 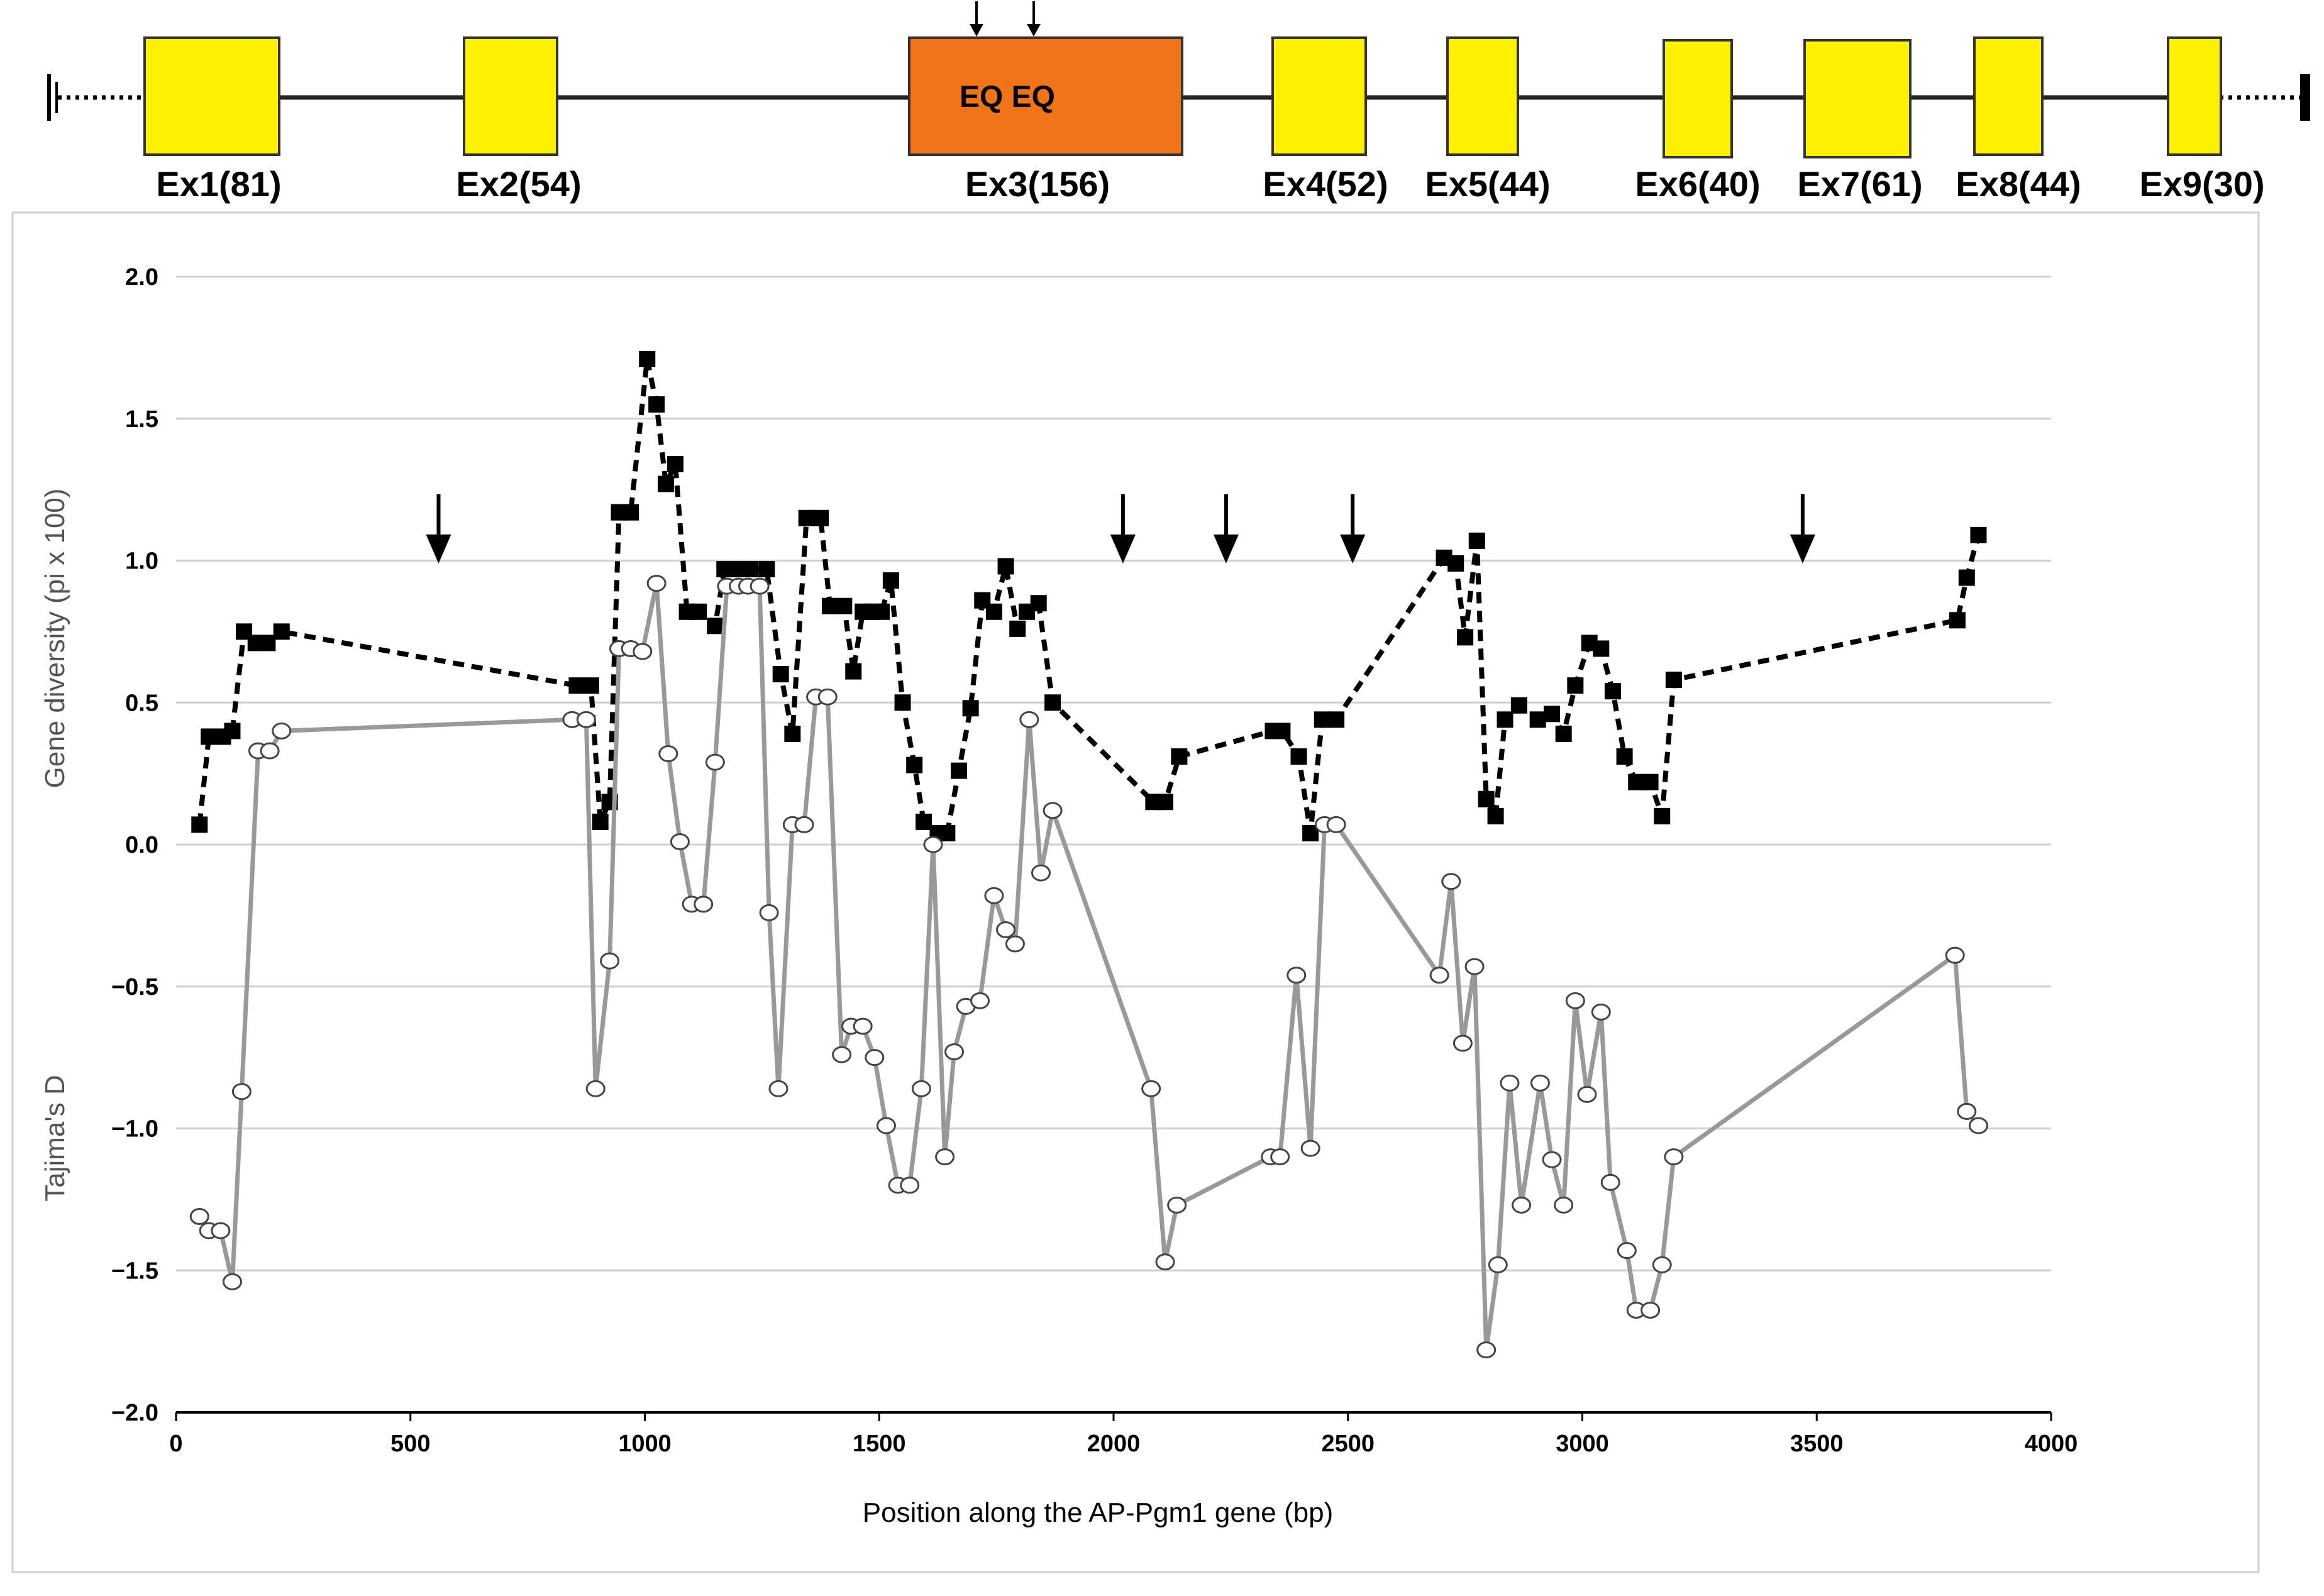 What do you see at coordinates (1098, 1512) in the screenshot?
I see `x-axis-title: Position along the AP-Pgm1 gene (bp)` at bounding box center [1098, 1512].